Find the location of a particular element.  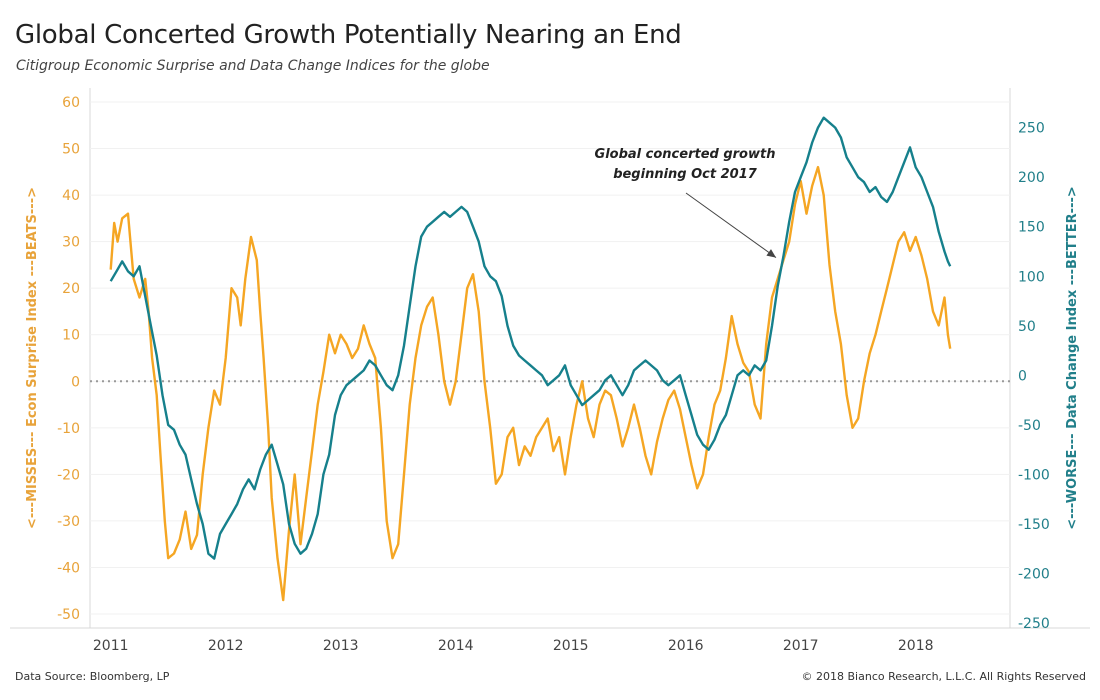

y-left-tick-label: 50 is located at coordinates (71, 150).